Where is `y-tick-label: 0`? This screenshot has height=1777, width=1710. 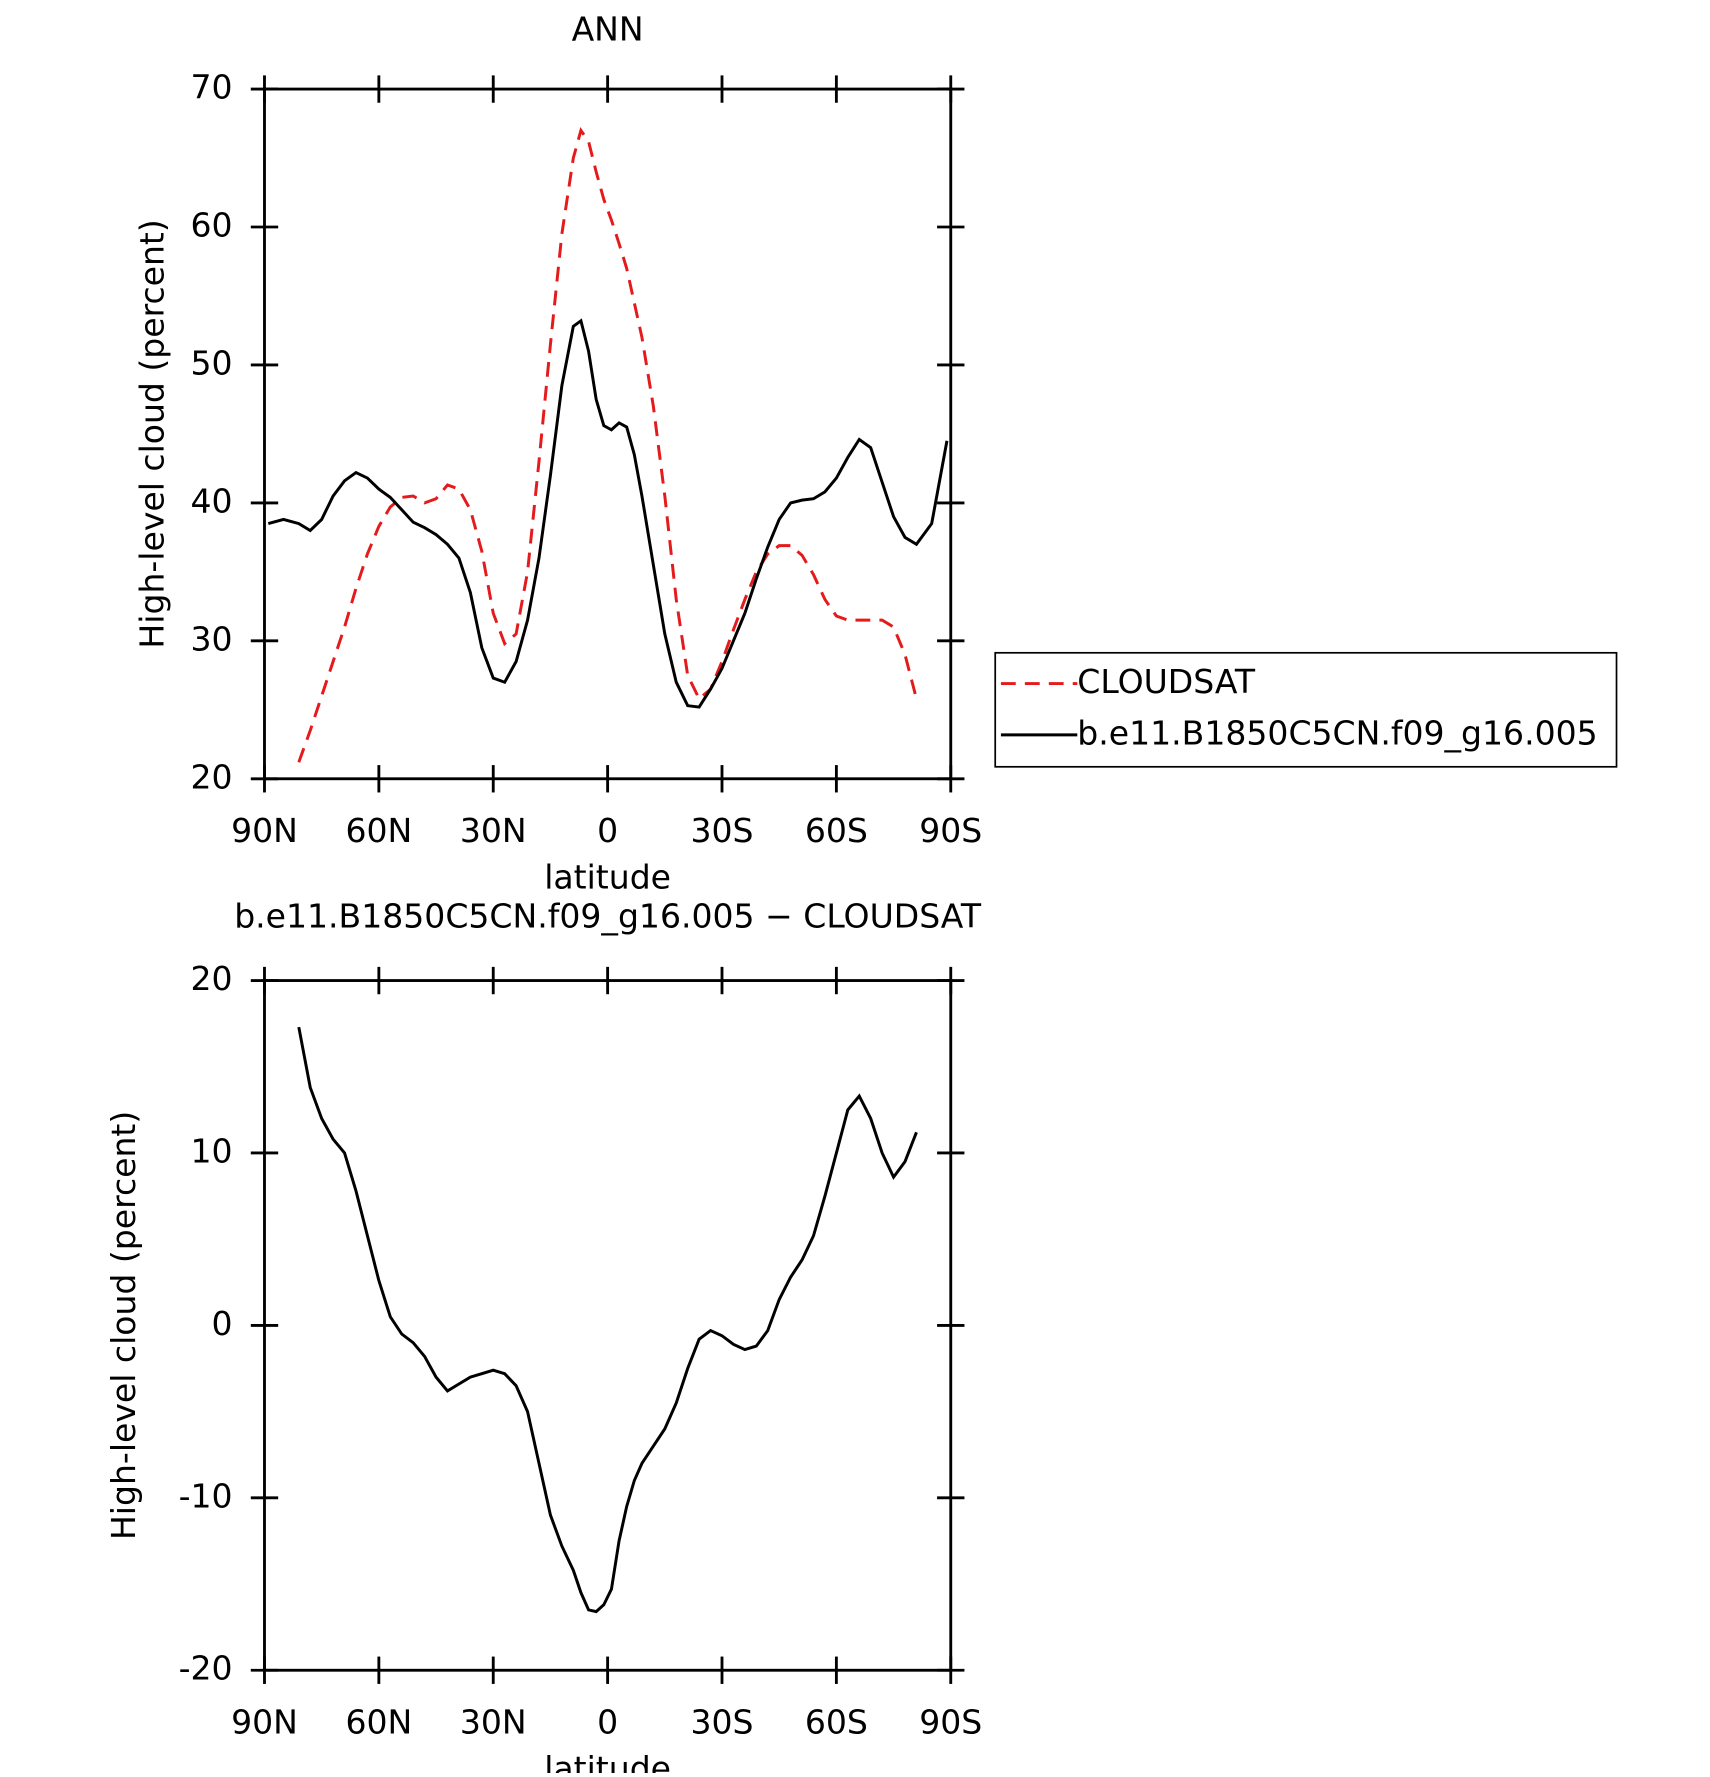
y-tick-label: 0 is located at coordinates (222, 1323).